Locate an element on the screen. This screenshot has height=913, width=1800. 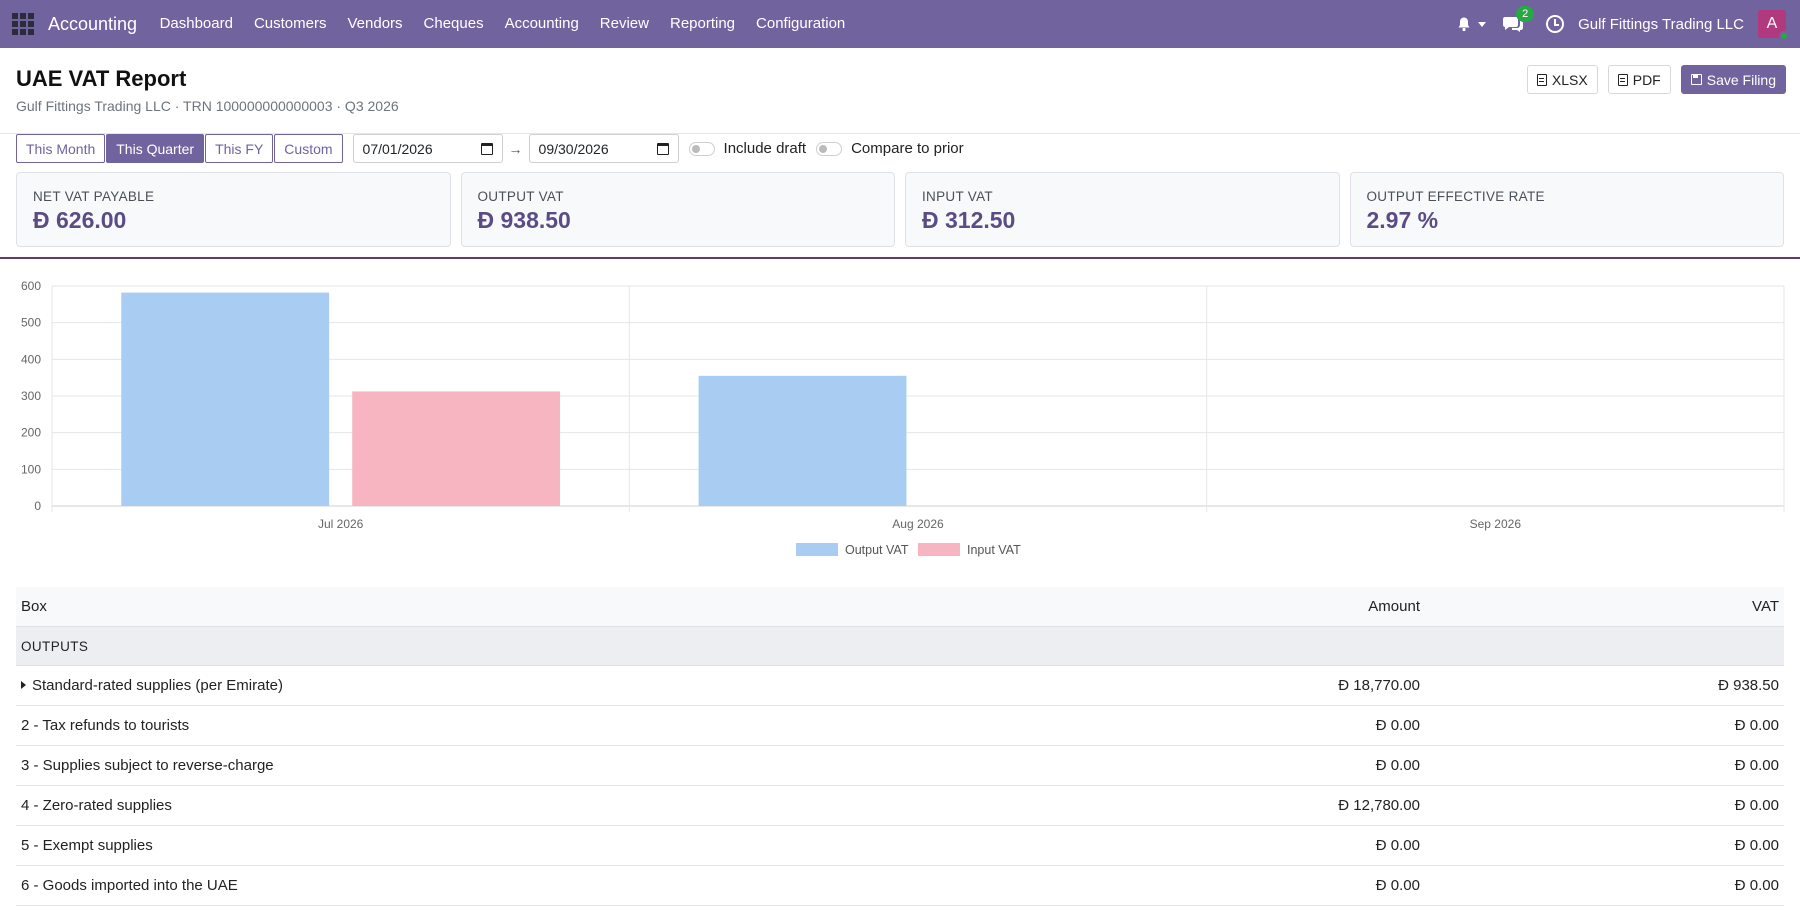
y-tick-label: 400 is located at coordinates (31, 359).